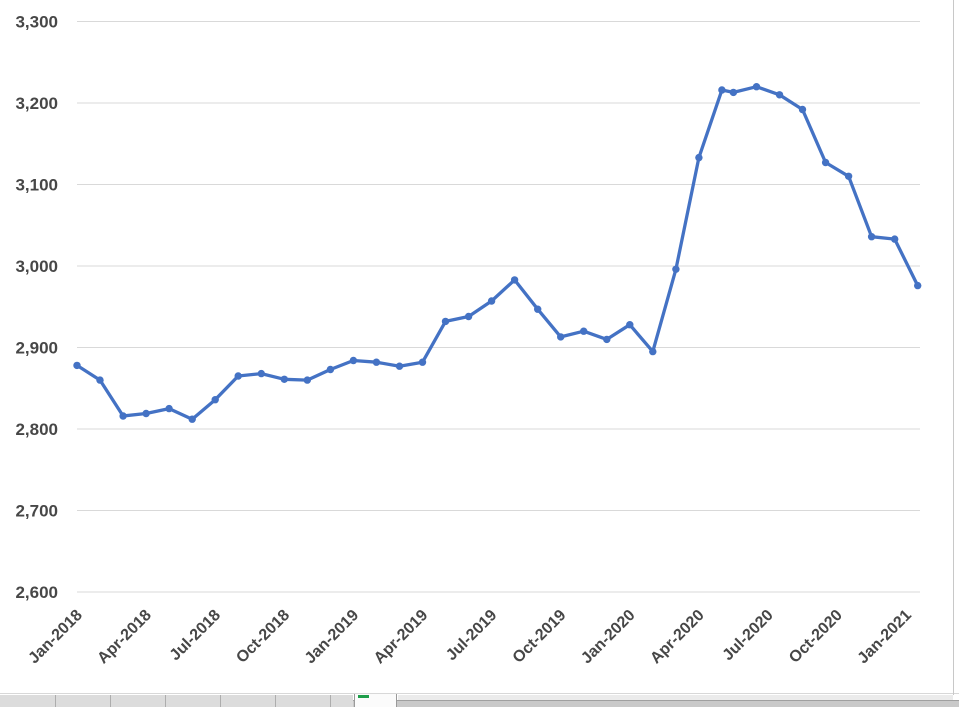 This screenshot has width=959, height=707. What do you see at coordinates (36, 429) in the screenshot?
I see `y-axis-tick-label: 2,800` at bounding box center [36, 429].